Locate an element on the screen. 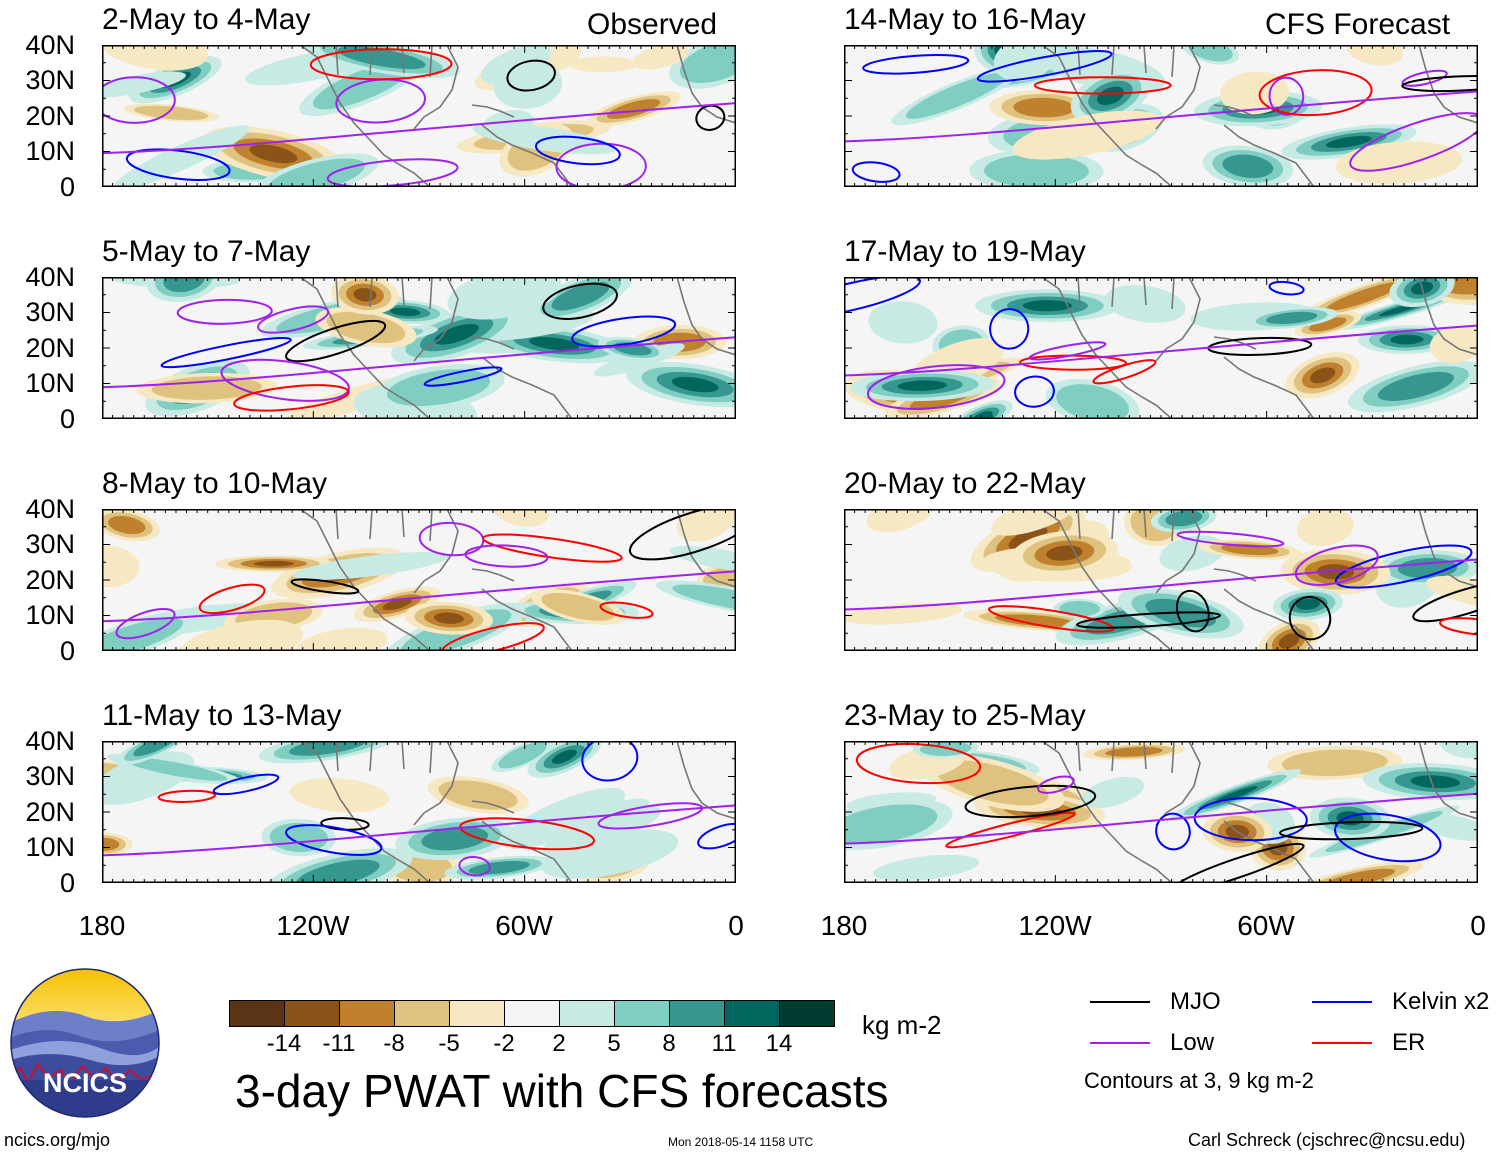 The height and width of the screenshot is (1157, 1510). colorbar-tick: 8 is located at coordinates (669, 1043).